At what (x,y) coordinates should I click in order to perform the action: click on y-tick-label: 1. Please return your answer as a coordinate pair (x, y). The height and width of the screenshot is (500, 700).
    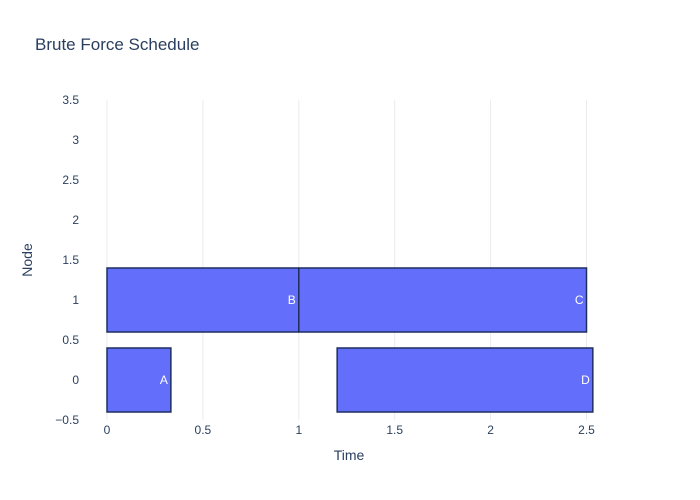
    Looking at the image, I should click on (75, 300).